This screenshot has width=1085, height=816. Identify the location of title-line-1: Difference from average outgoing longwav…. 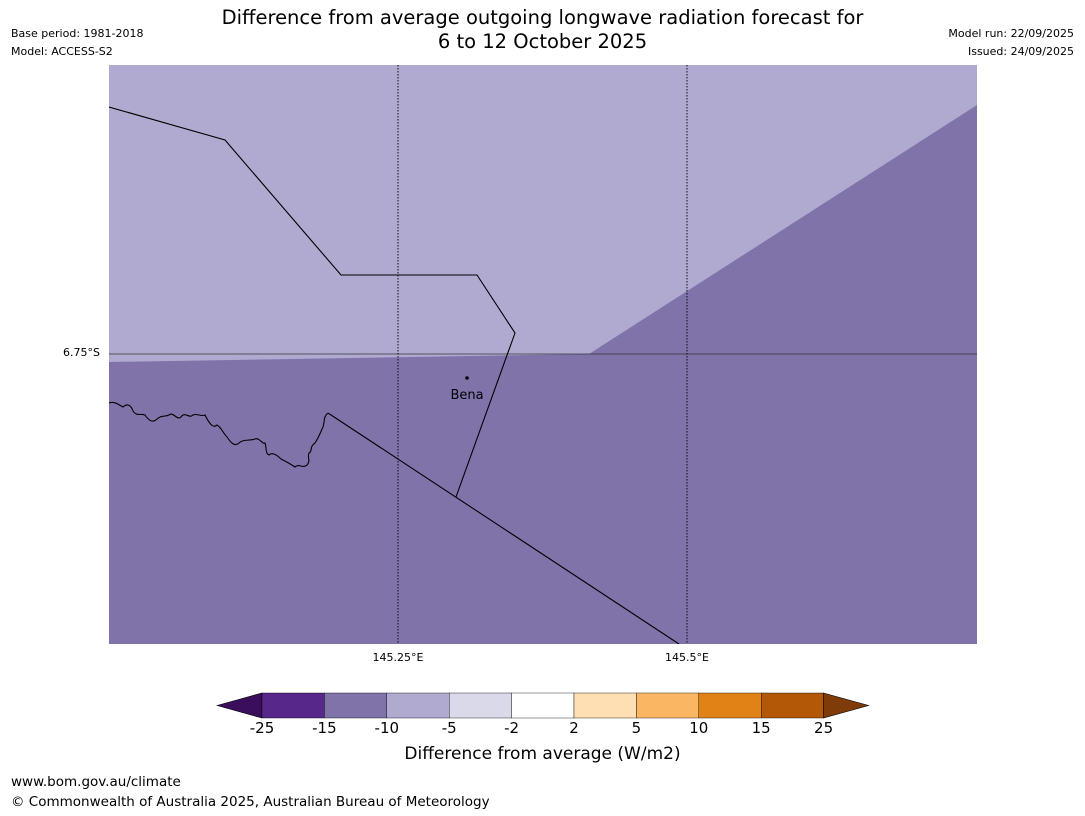
(542, 17).